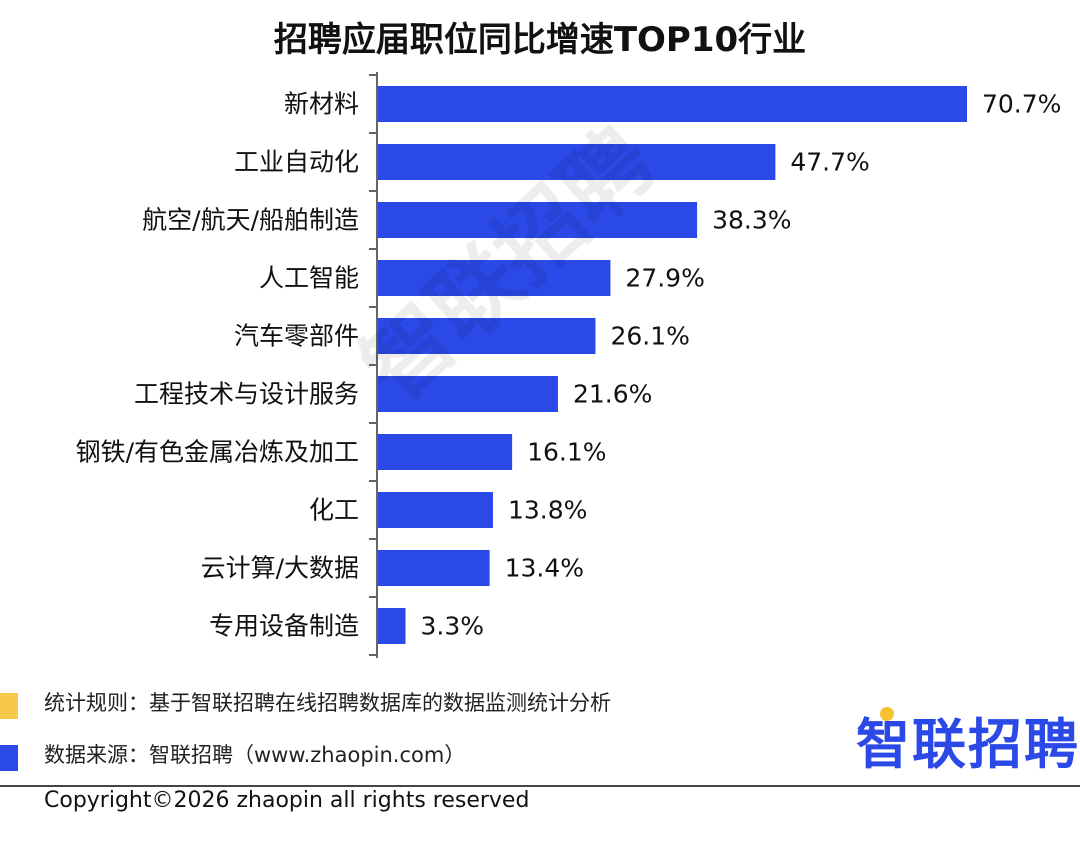 The image size is (1080, 845). Describe the element at coordinates (321, 104) in the screenshot. I see `category-label: 新材料` at that location.